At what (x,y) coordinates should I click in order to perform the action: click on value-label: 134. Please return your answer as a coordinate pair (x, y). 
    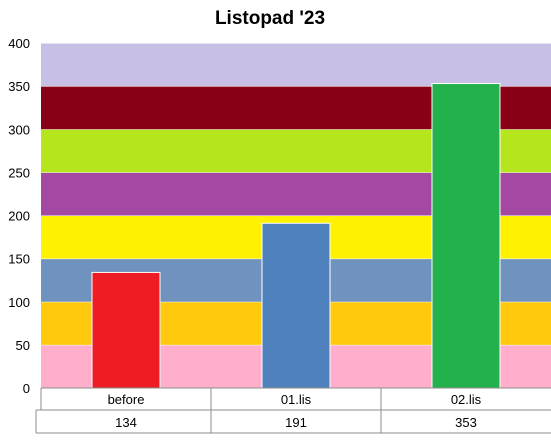
    Looking at the image, I should click on (126, 422).